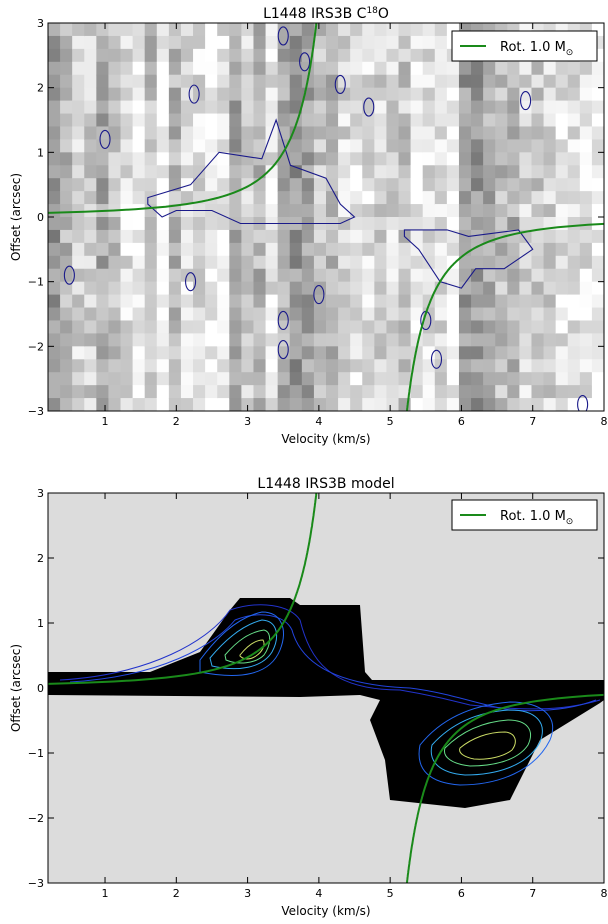 The width and height of the screenshot is (608, 924). What do you see at coordinates (326, 14) in the screenshot?
I see `top-title: L1448 IRS3B C18O` at bounding box center [326, 14].